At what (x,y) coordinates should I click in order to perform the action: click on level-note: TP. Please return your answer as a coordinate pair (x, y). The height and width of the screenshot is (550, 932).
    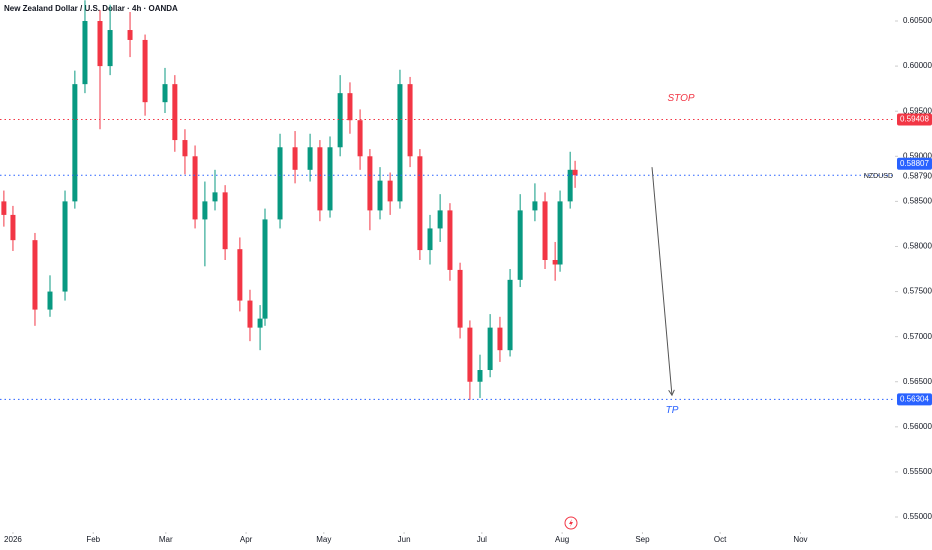
    Looking at the image, I should click on (672, 410).